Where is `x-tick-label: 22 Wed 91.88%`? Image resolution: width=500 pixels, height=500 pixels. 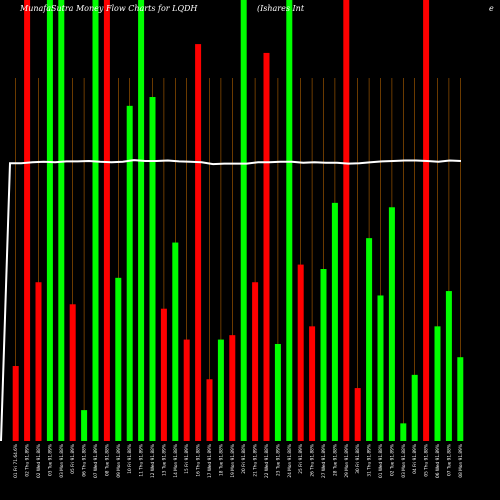
x-tick-label: 22 Wed 91.88% is located at coordinates (267, 461).